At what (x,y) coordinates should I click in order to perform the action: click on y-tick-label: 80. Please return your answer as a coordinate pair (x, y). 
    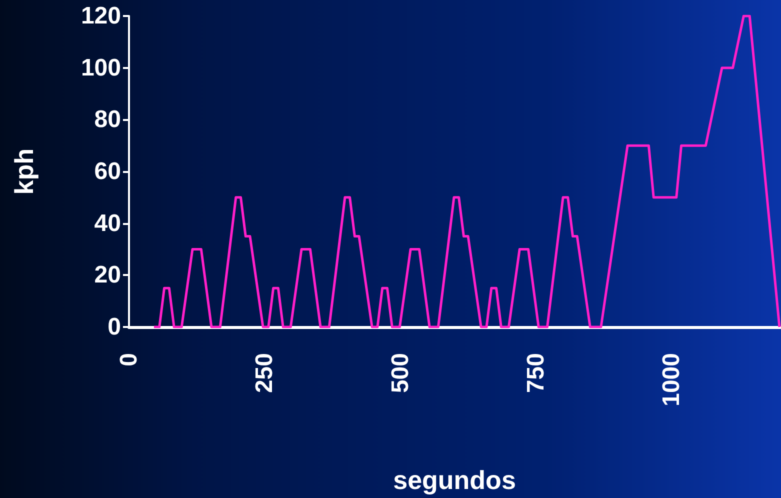
    Looking at the image, I should click on (107, 120).